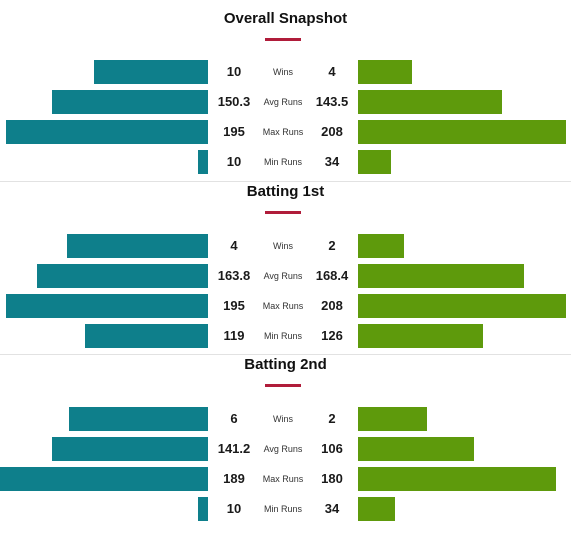  I want to click on left-value: 119, so click(234, 335).